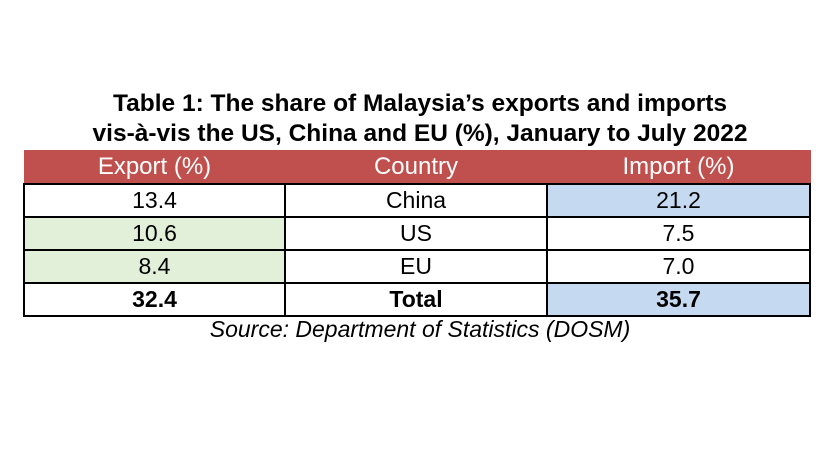 This screenshot has height=473, width=840. Describe the element at coordinates (678, 266) in the screenshot. I see `import-cell: 7.0` at that location.